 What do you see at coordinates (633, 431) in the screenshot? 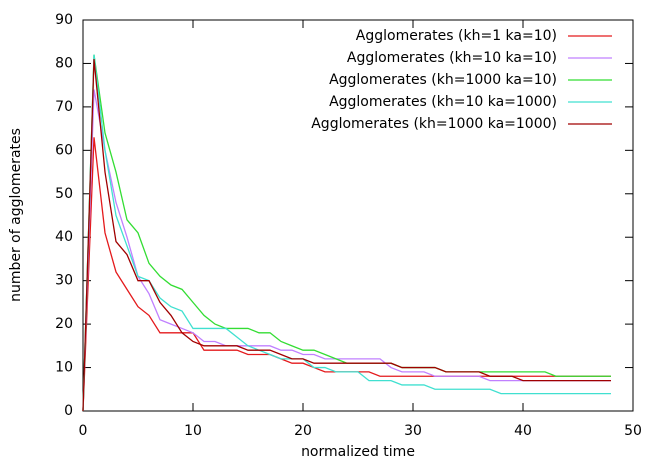
I see `x-tick-label: 50` at bounding box center [633, 431].